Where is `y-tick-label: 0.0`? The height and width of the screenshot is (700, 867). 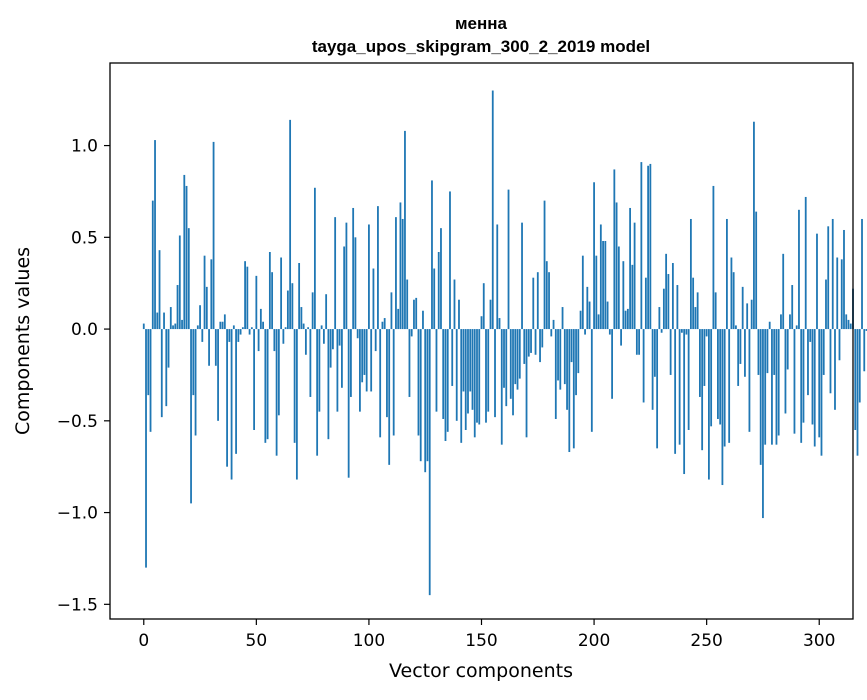
y-tick-label: 0.0 is located at coordinates (84, 330).